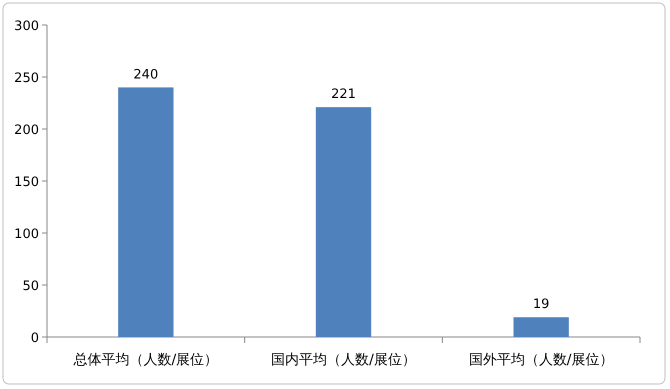 This screenshot has height=389, width=670. I want to click on y-tick-label: 300, so click(26, 26).